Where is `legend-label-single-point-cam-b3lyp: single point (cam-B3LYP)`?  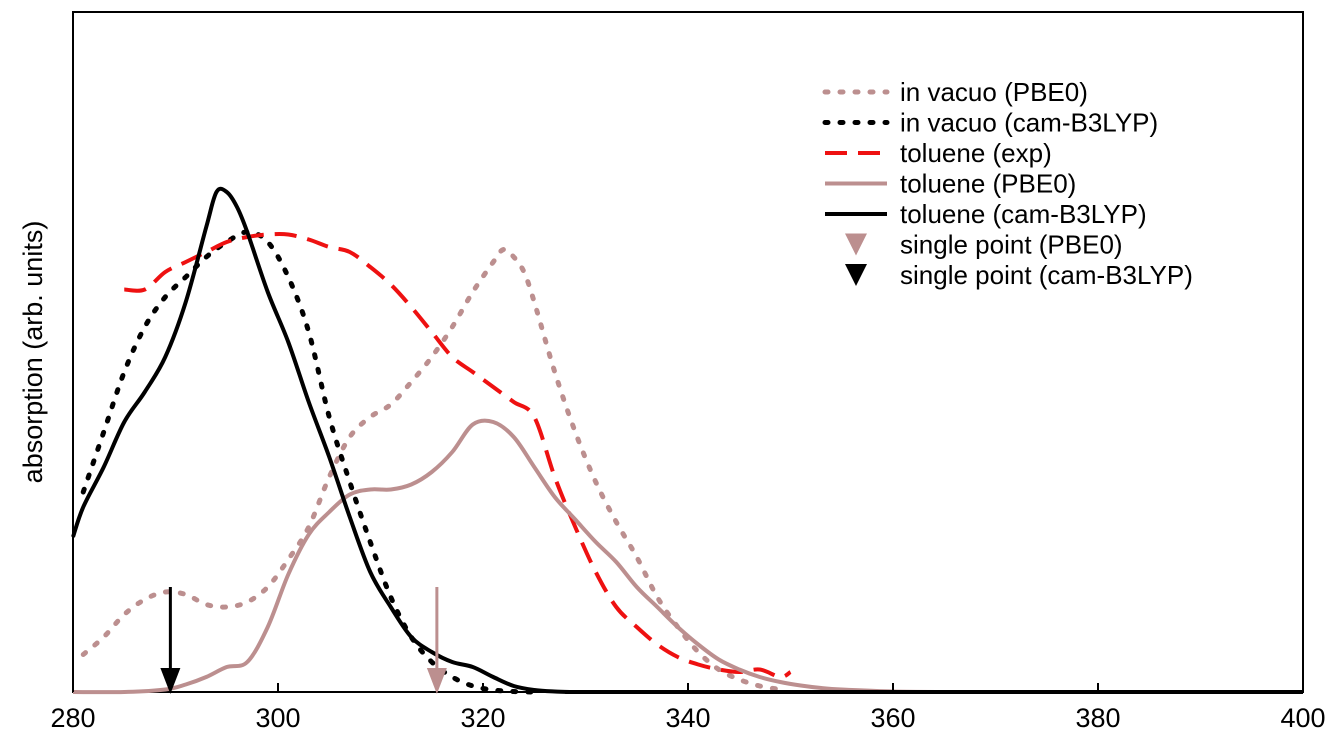
legend-label-single-point-cam-b3lyp: single point (cam-B3LYP) is located at coordinates (1046, 275).